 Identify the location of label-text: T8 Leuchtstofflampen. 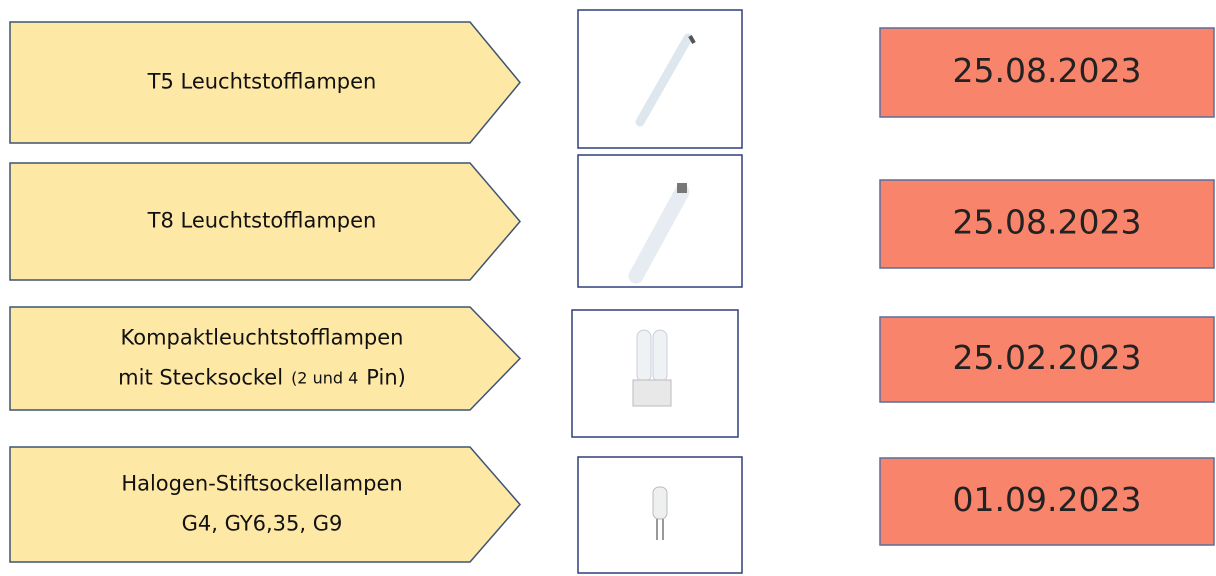
(262, 221).